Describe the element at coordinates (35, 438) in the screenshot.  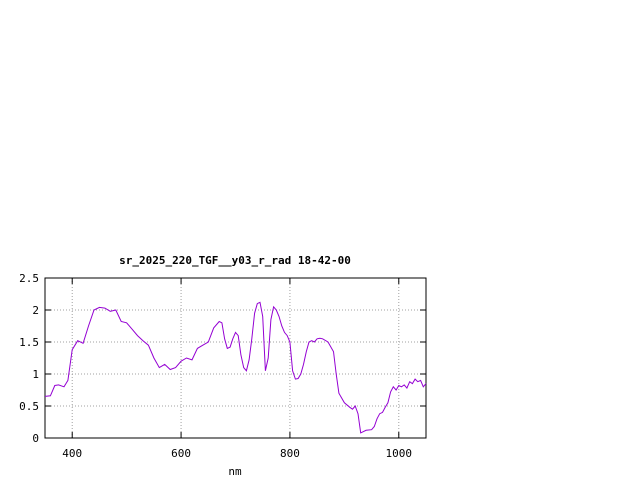
I see `y-tick-label: 0` at that location.